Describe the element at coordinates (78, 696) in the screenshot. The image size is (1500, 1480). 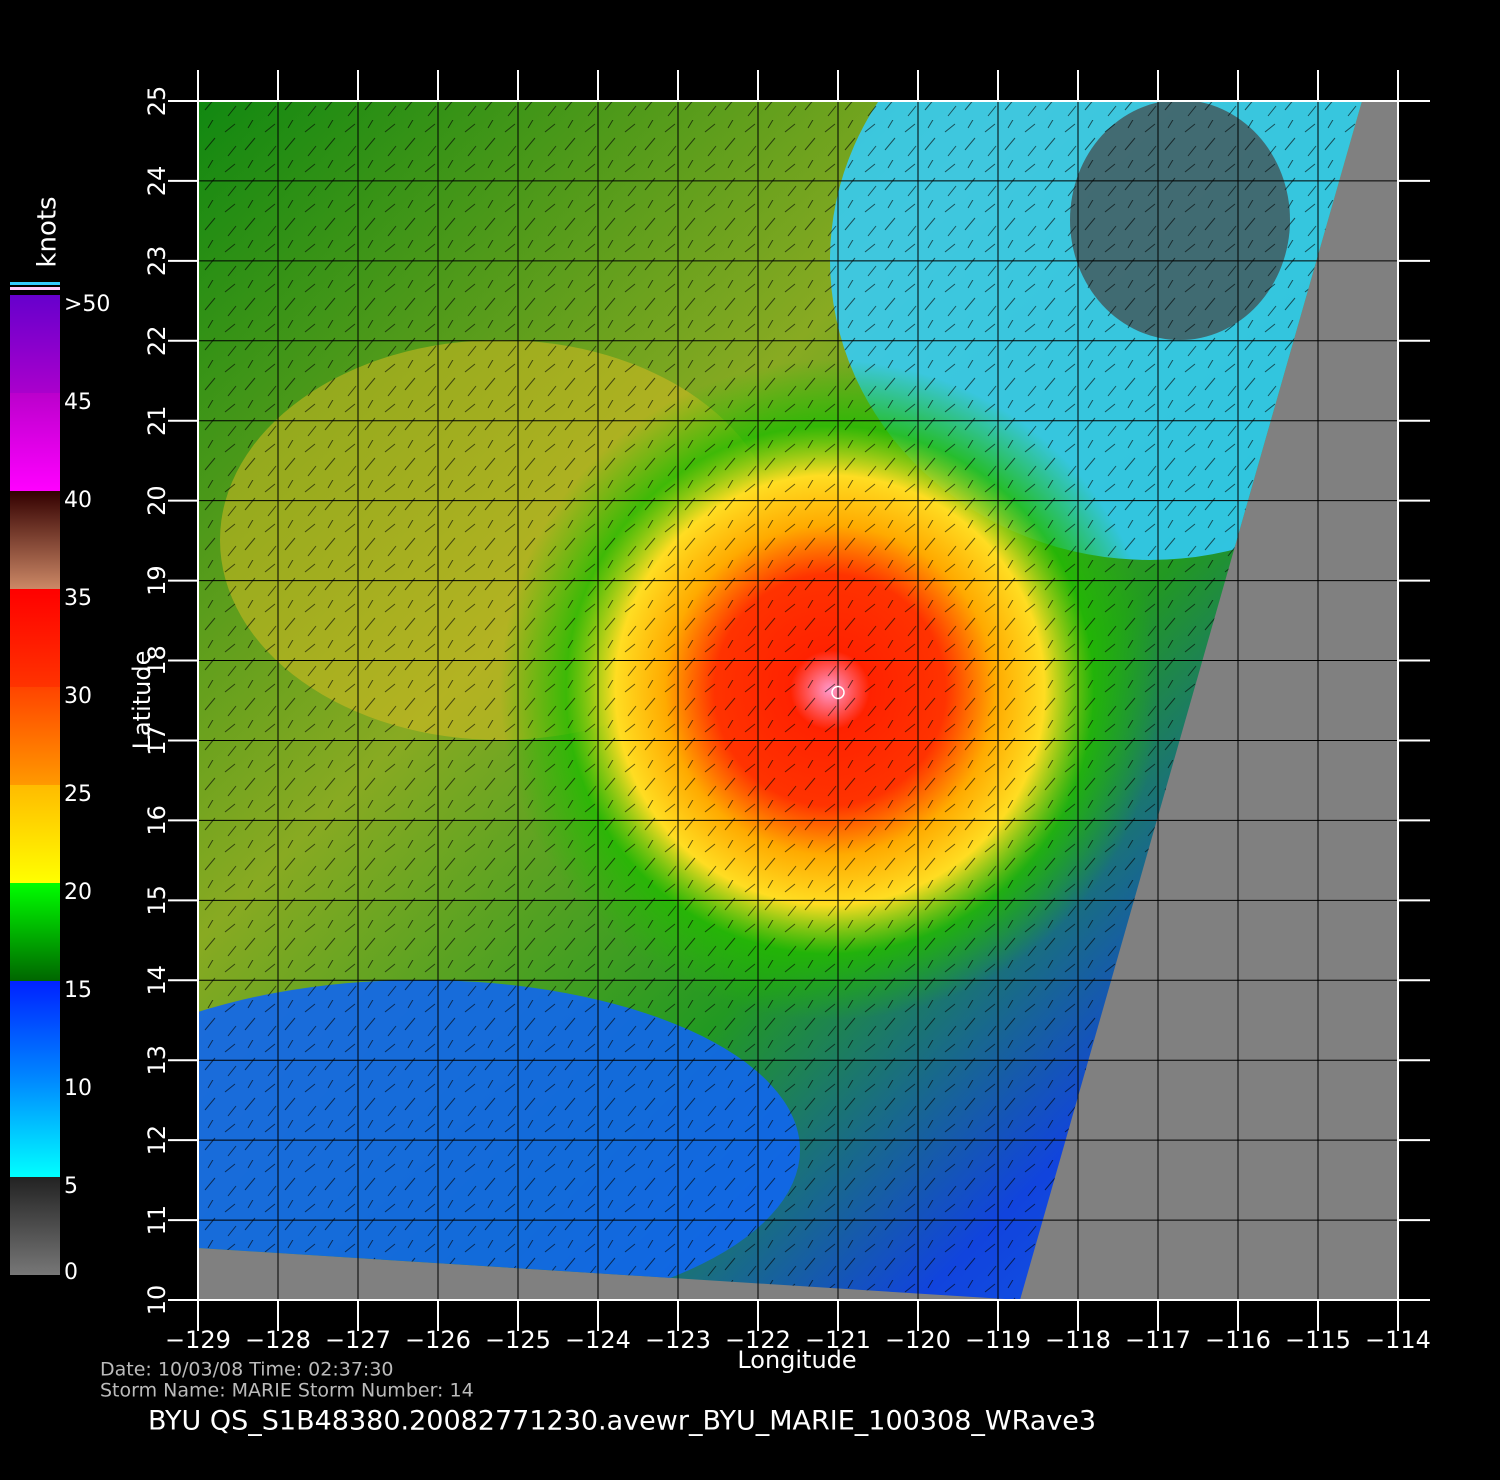
I see `colorbar-label: 30` at that location.